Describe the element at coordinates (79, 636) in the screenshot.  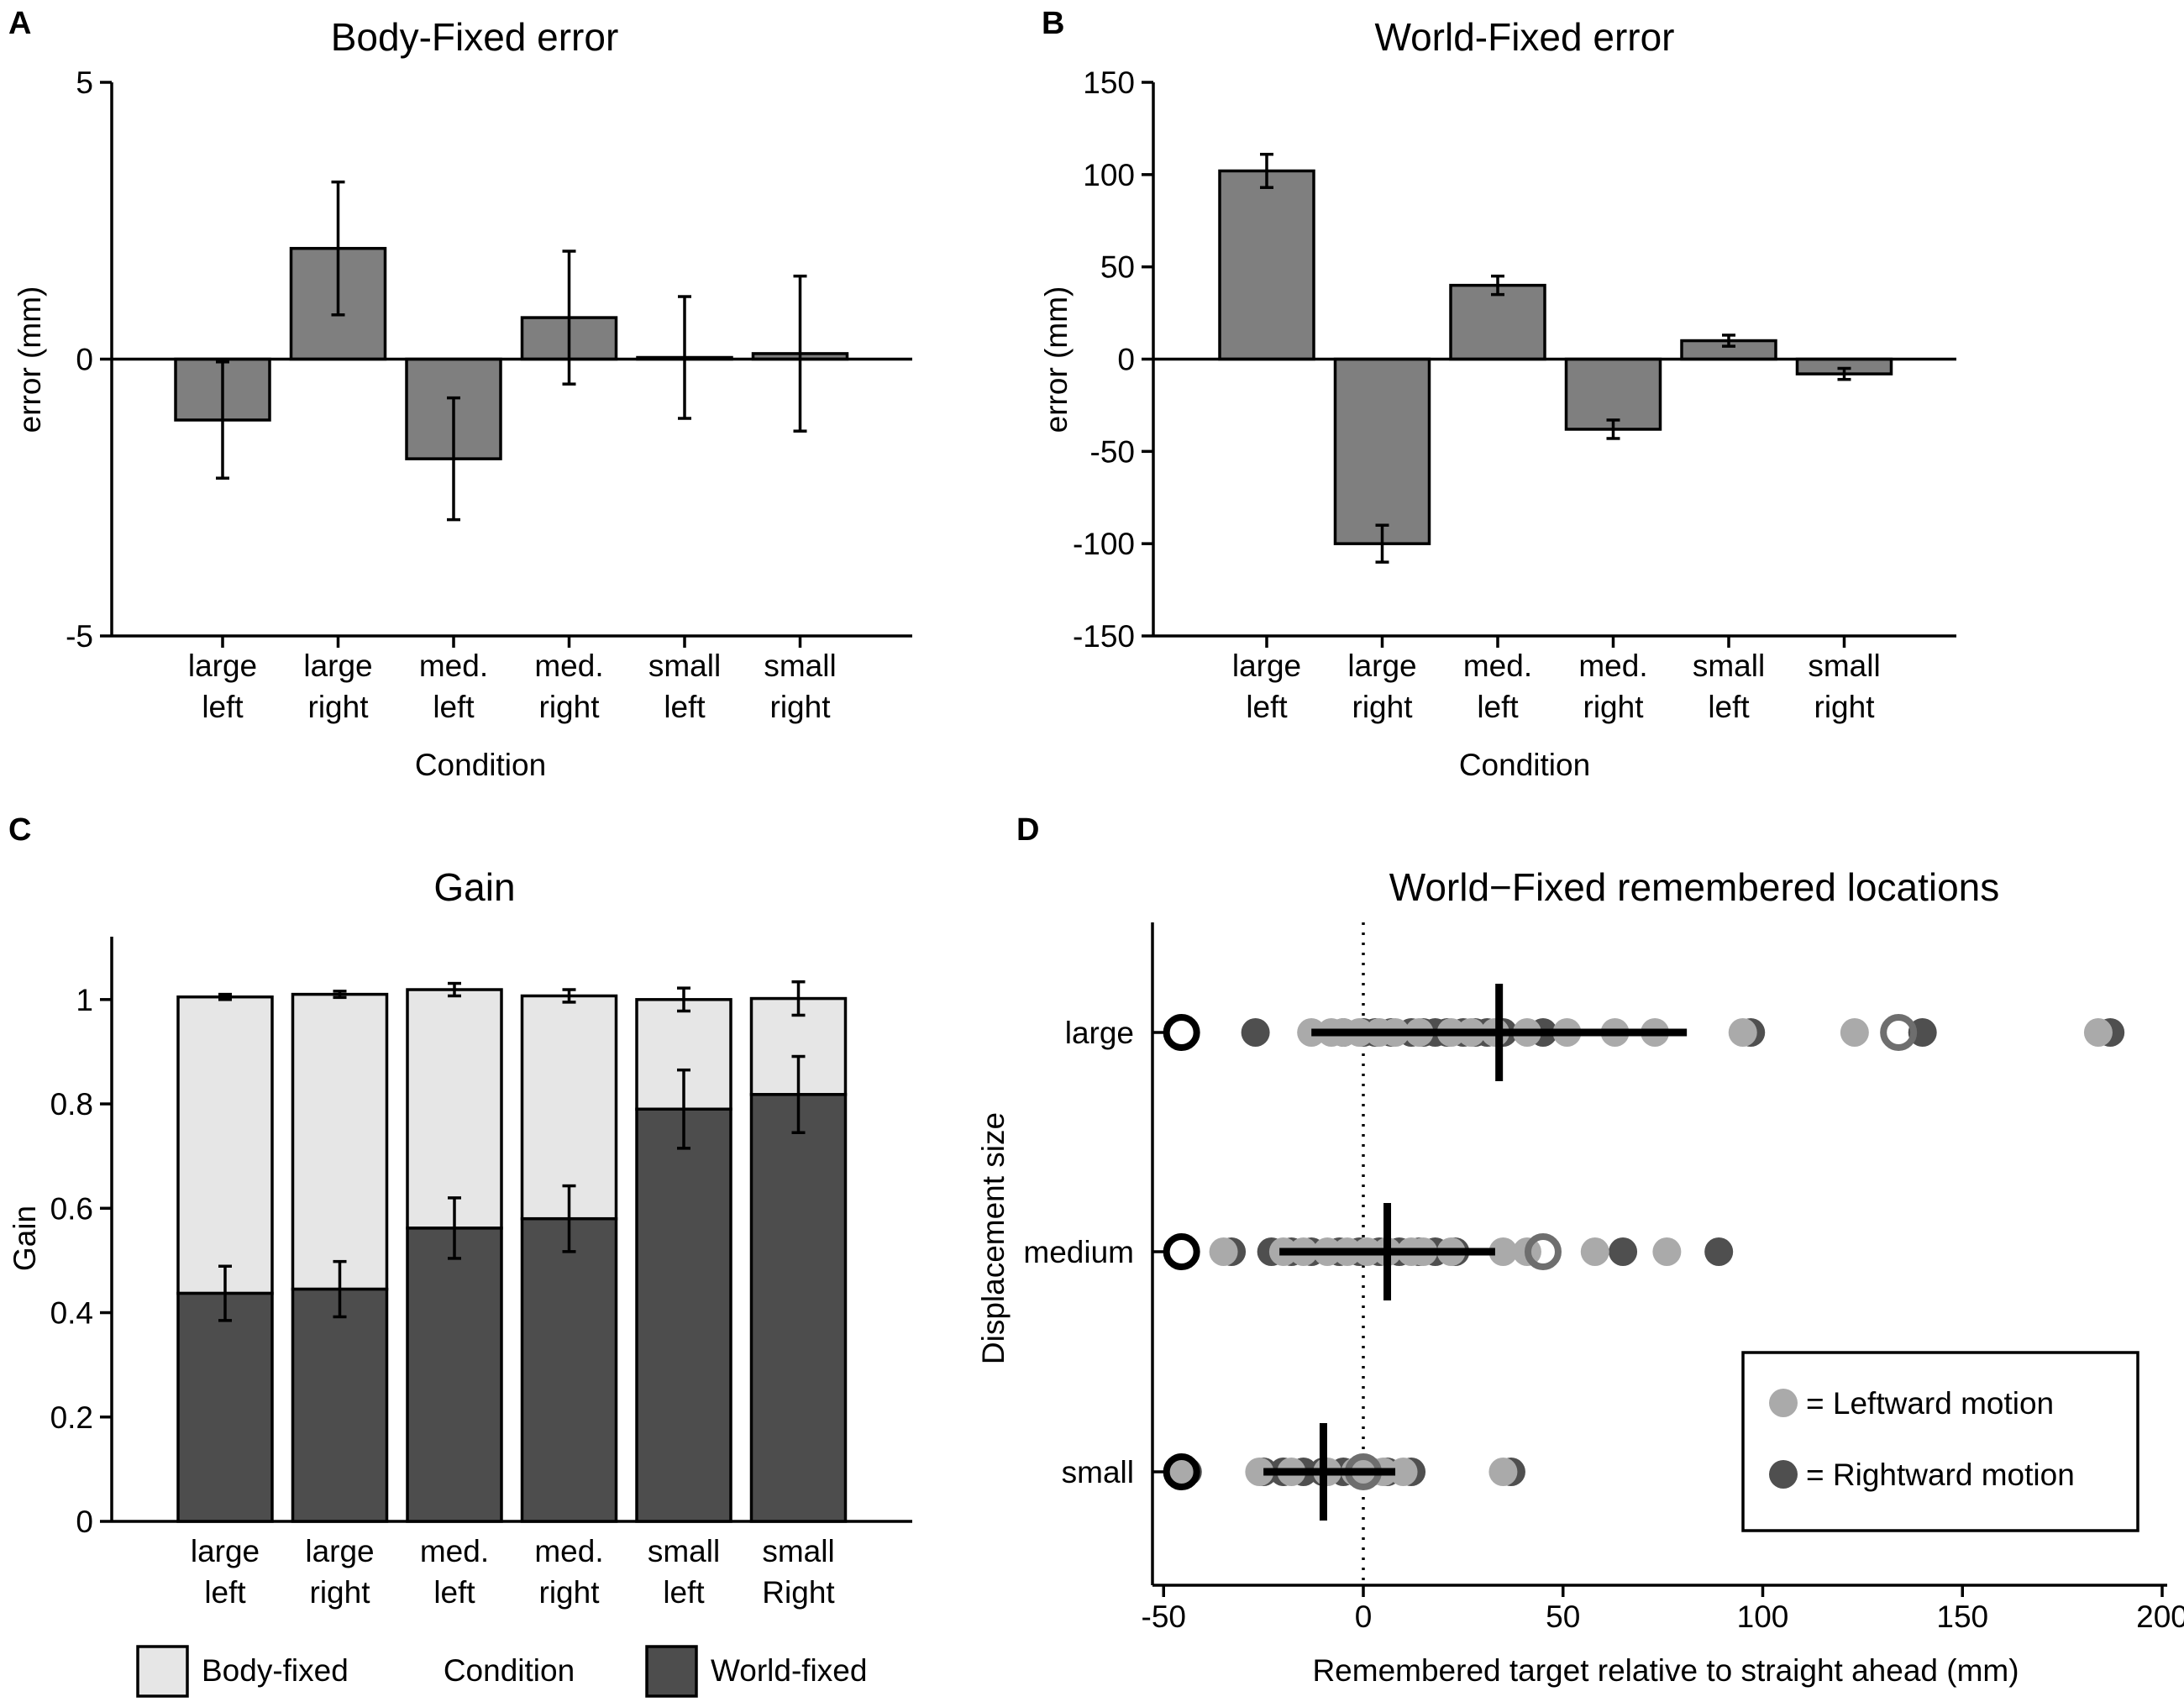
I see `y-tick-label: -5` at that location.